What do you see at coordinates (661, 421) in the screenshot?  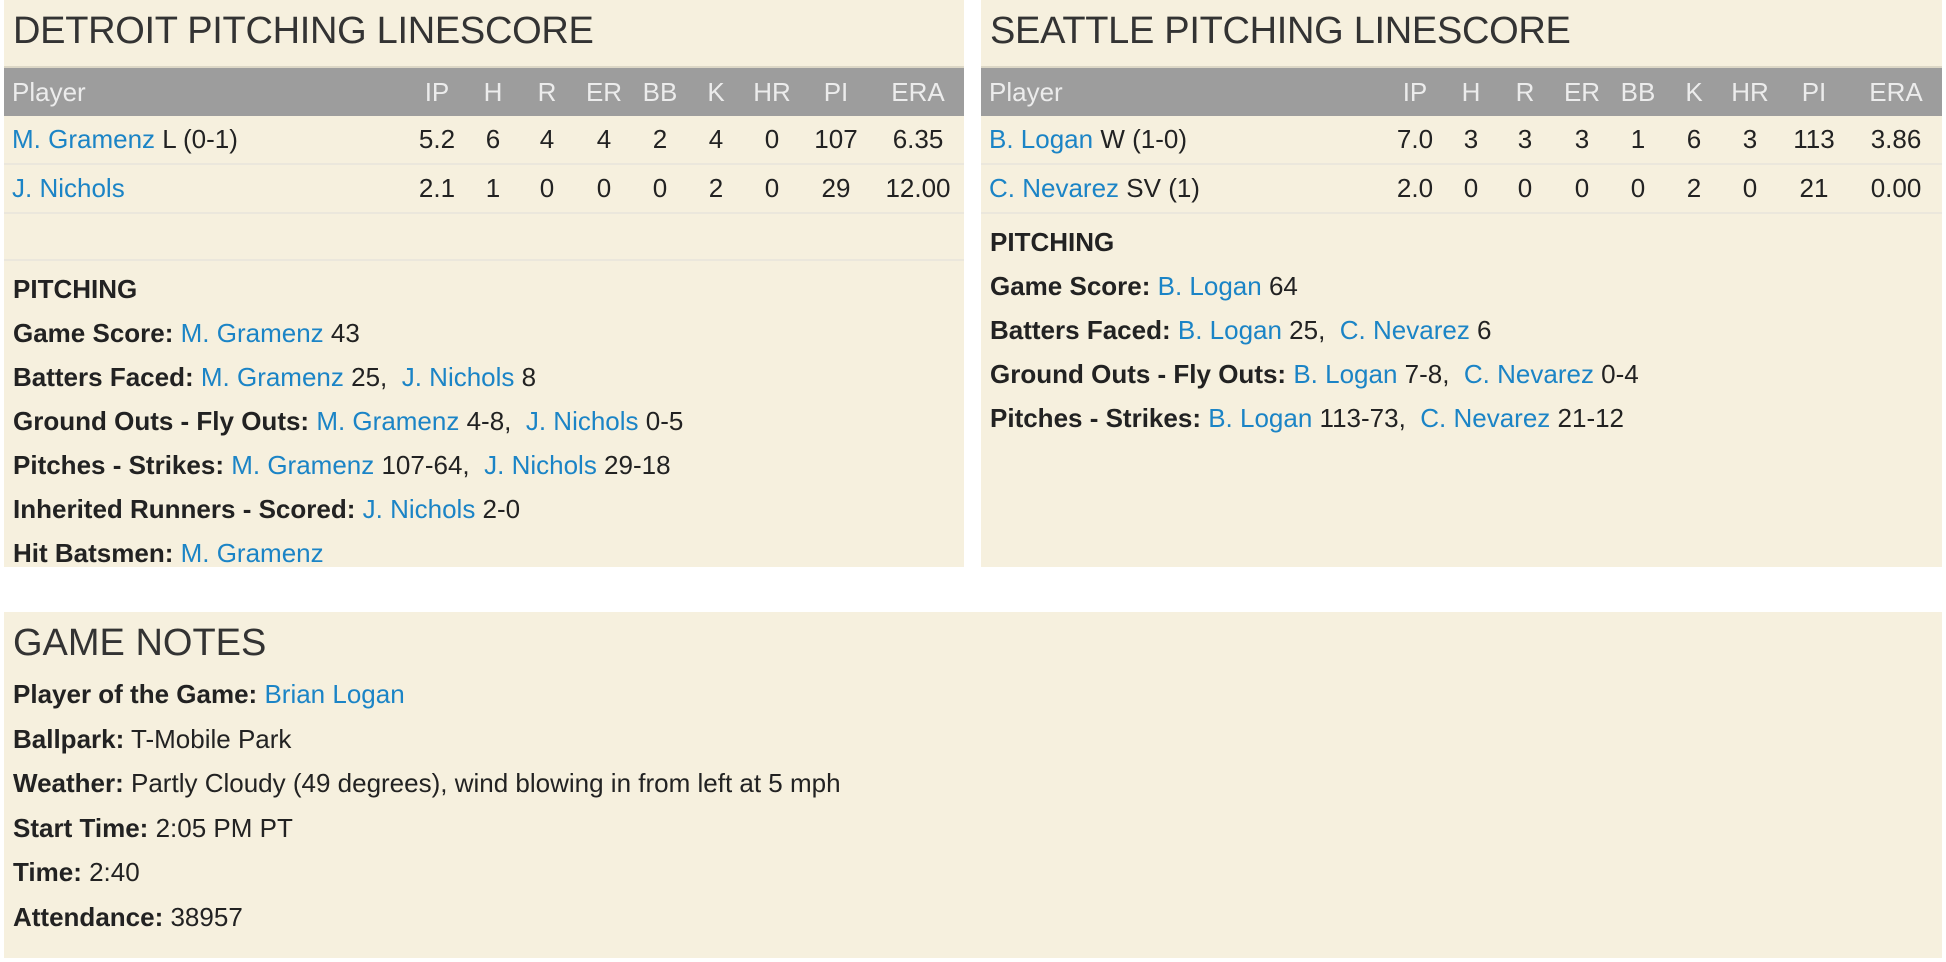 I see `line-value: 0-5` at bounding box center [661, 421].